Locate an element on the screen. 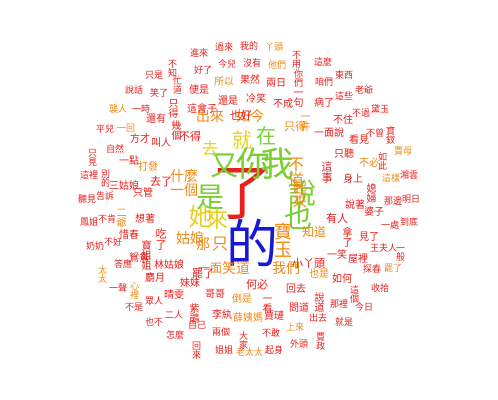 The image size is (498, 400). cloud-word-small: 姐姐 is located at coordinates (224, 351).